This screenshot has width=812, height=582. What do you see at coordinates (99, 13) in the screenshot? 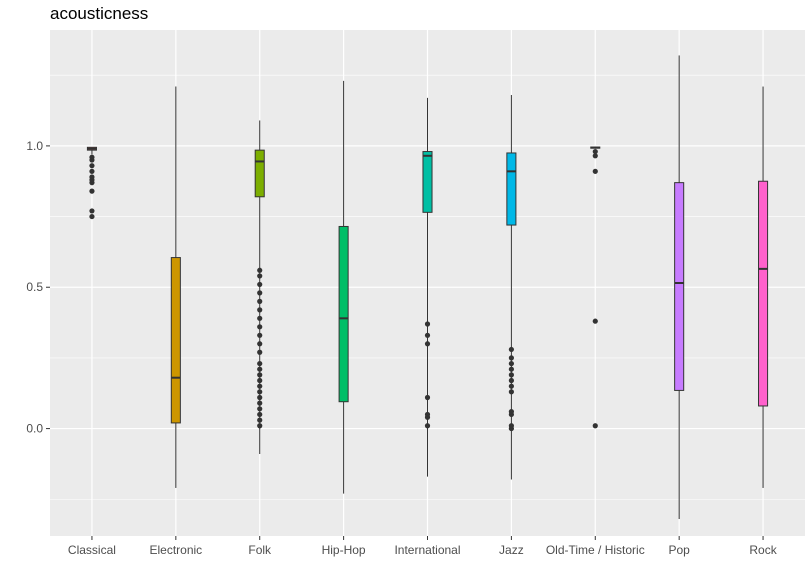
I see `chart-title: acousticness` at bounding box center [99, 13].